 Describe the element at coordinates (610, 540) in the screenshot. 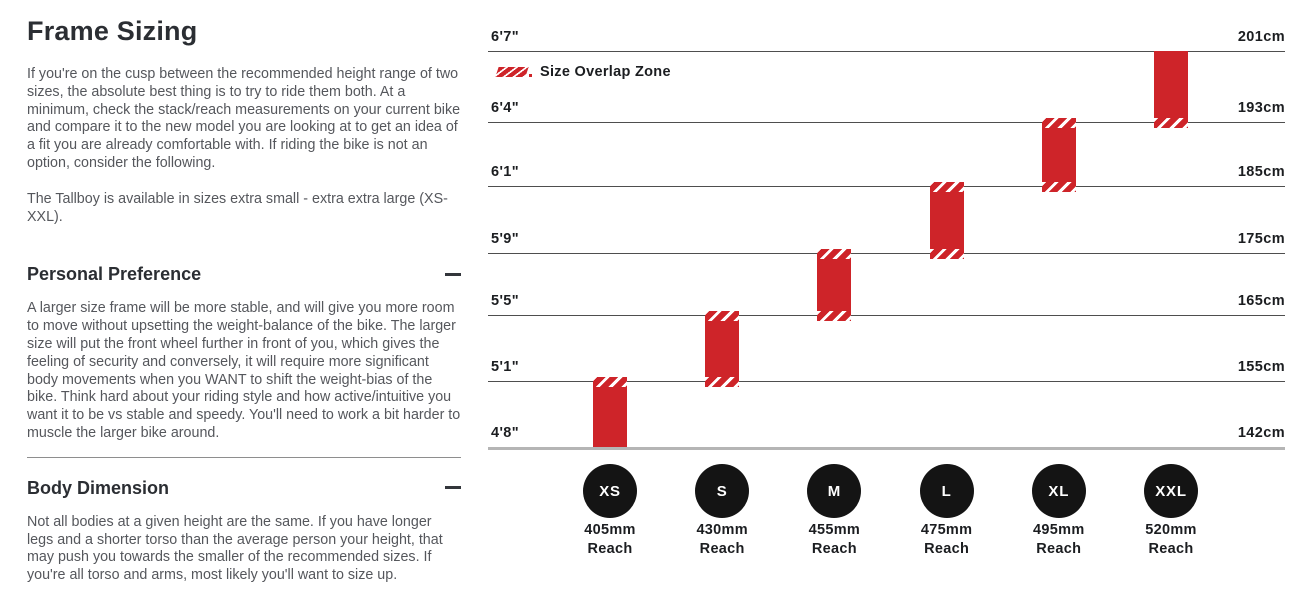

I see `reach-label-xs: 405mm Reach` at that location.